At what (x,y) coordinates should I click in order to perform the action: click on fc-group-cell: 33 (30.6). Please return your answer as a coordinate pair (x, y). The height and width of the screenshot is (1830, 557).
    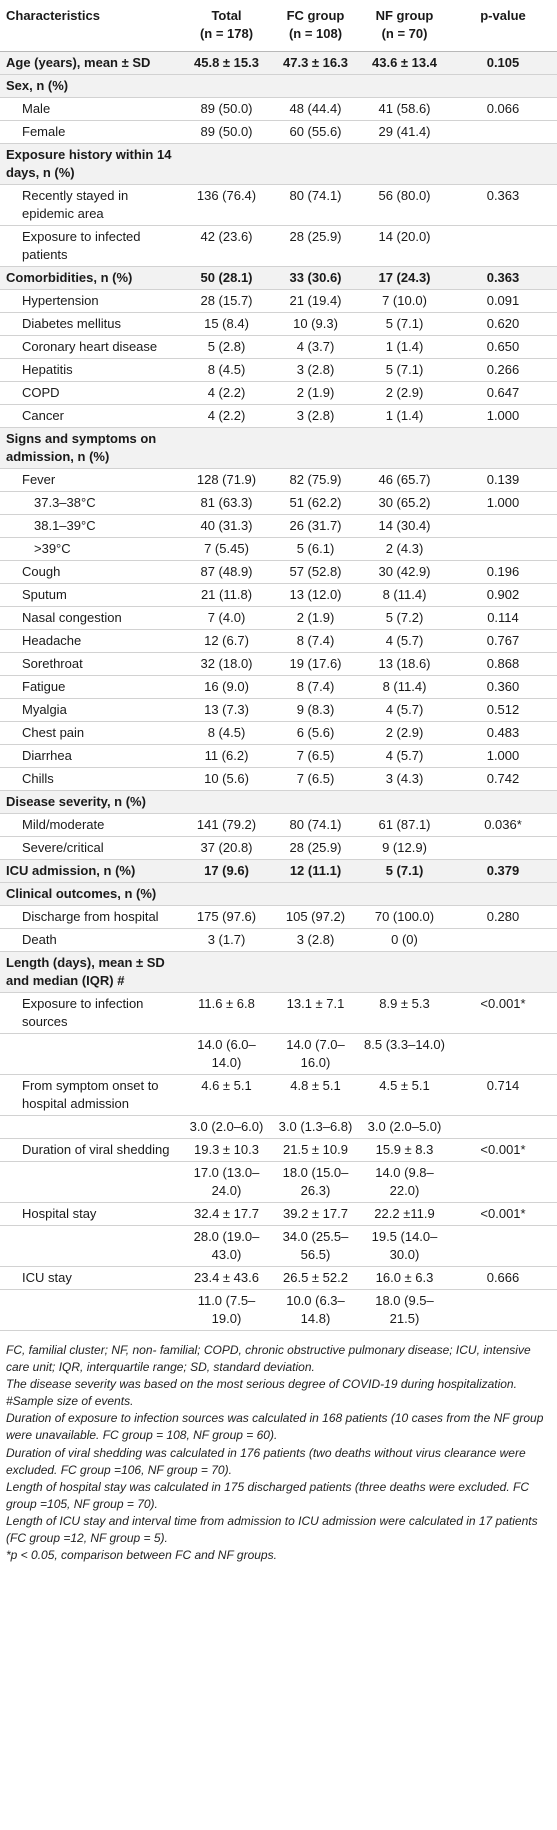
    Looking at the image, I should click on (315, 278).